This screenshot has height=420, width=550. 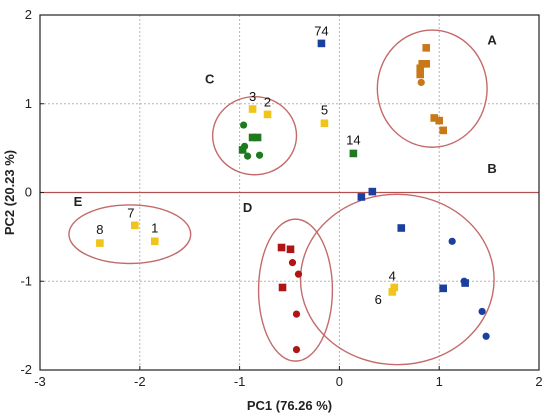 I want to click on y-tick-label: -1, so click(x=26, y=280).